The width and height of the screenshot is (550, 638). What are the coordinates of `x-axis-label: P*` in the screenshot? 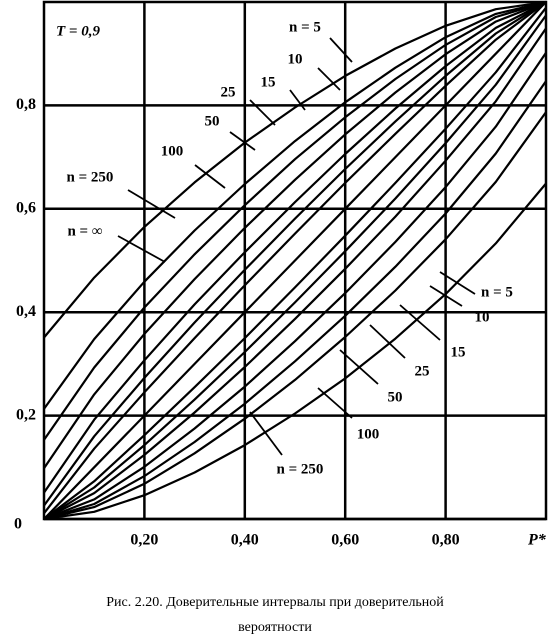 It's located at (537, 540).